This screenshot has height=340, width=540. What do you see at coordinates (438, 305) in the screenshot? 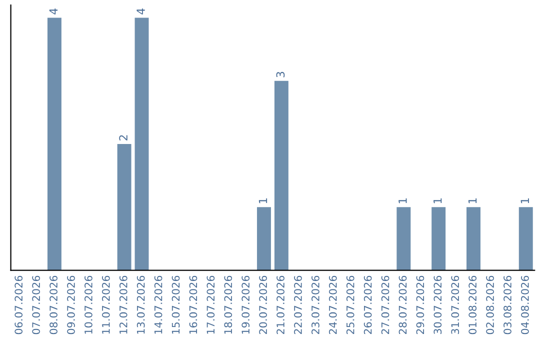
I see `x-tick-label: 30.07.2026` at bounding box center [438, 305].